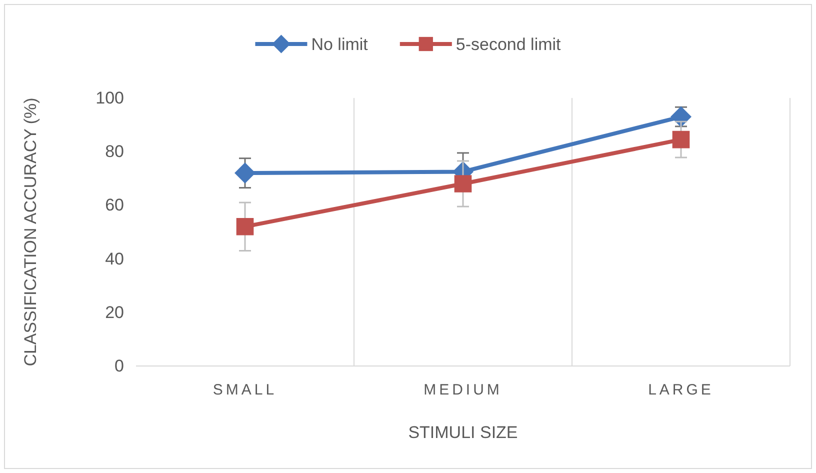 The height and width of the screenshot is (473, 816). Describe the element at coordinates (114, 205) in the screenshot. I see `y-tick-label: 60` at that location.